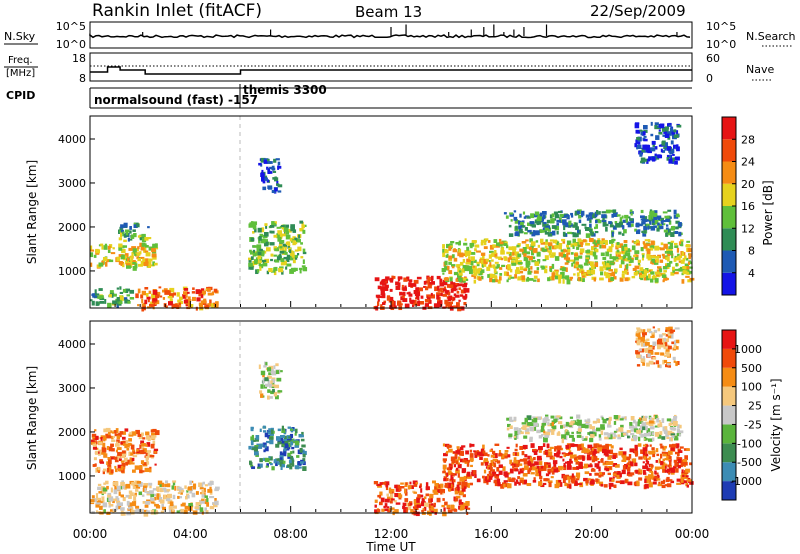 The height and width of the screenshot is (554, 800). What do you see at coordinates (391, 304) in the screenshot?
I see `power-xaxis` at bounding box center [391, 304].